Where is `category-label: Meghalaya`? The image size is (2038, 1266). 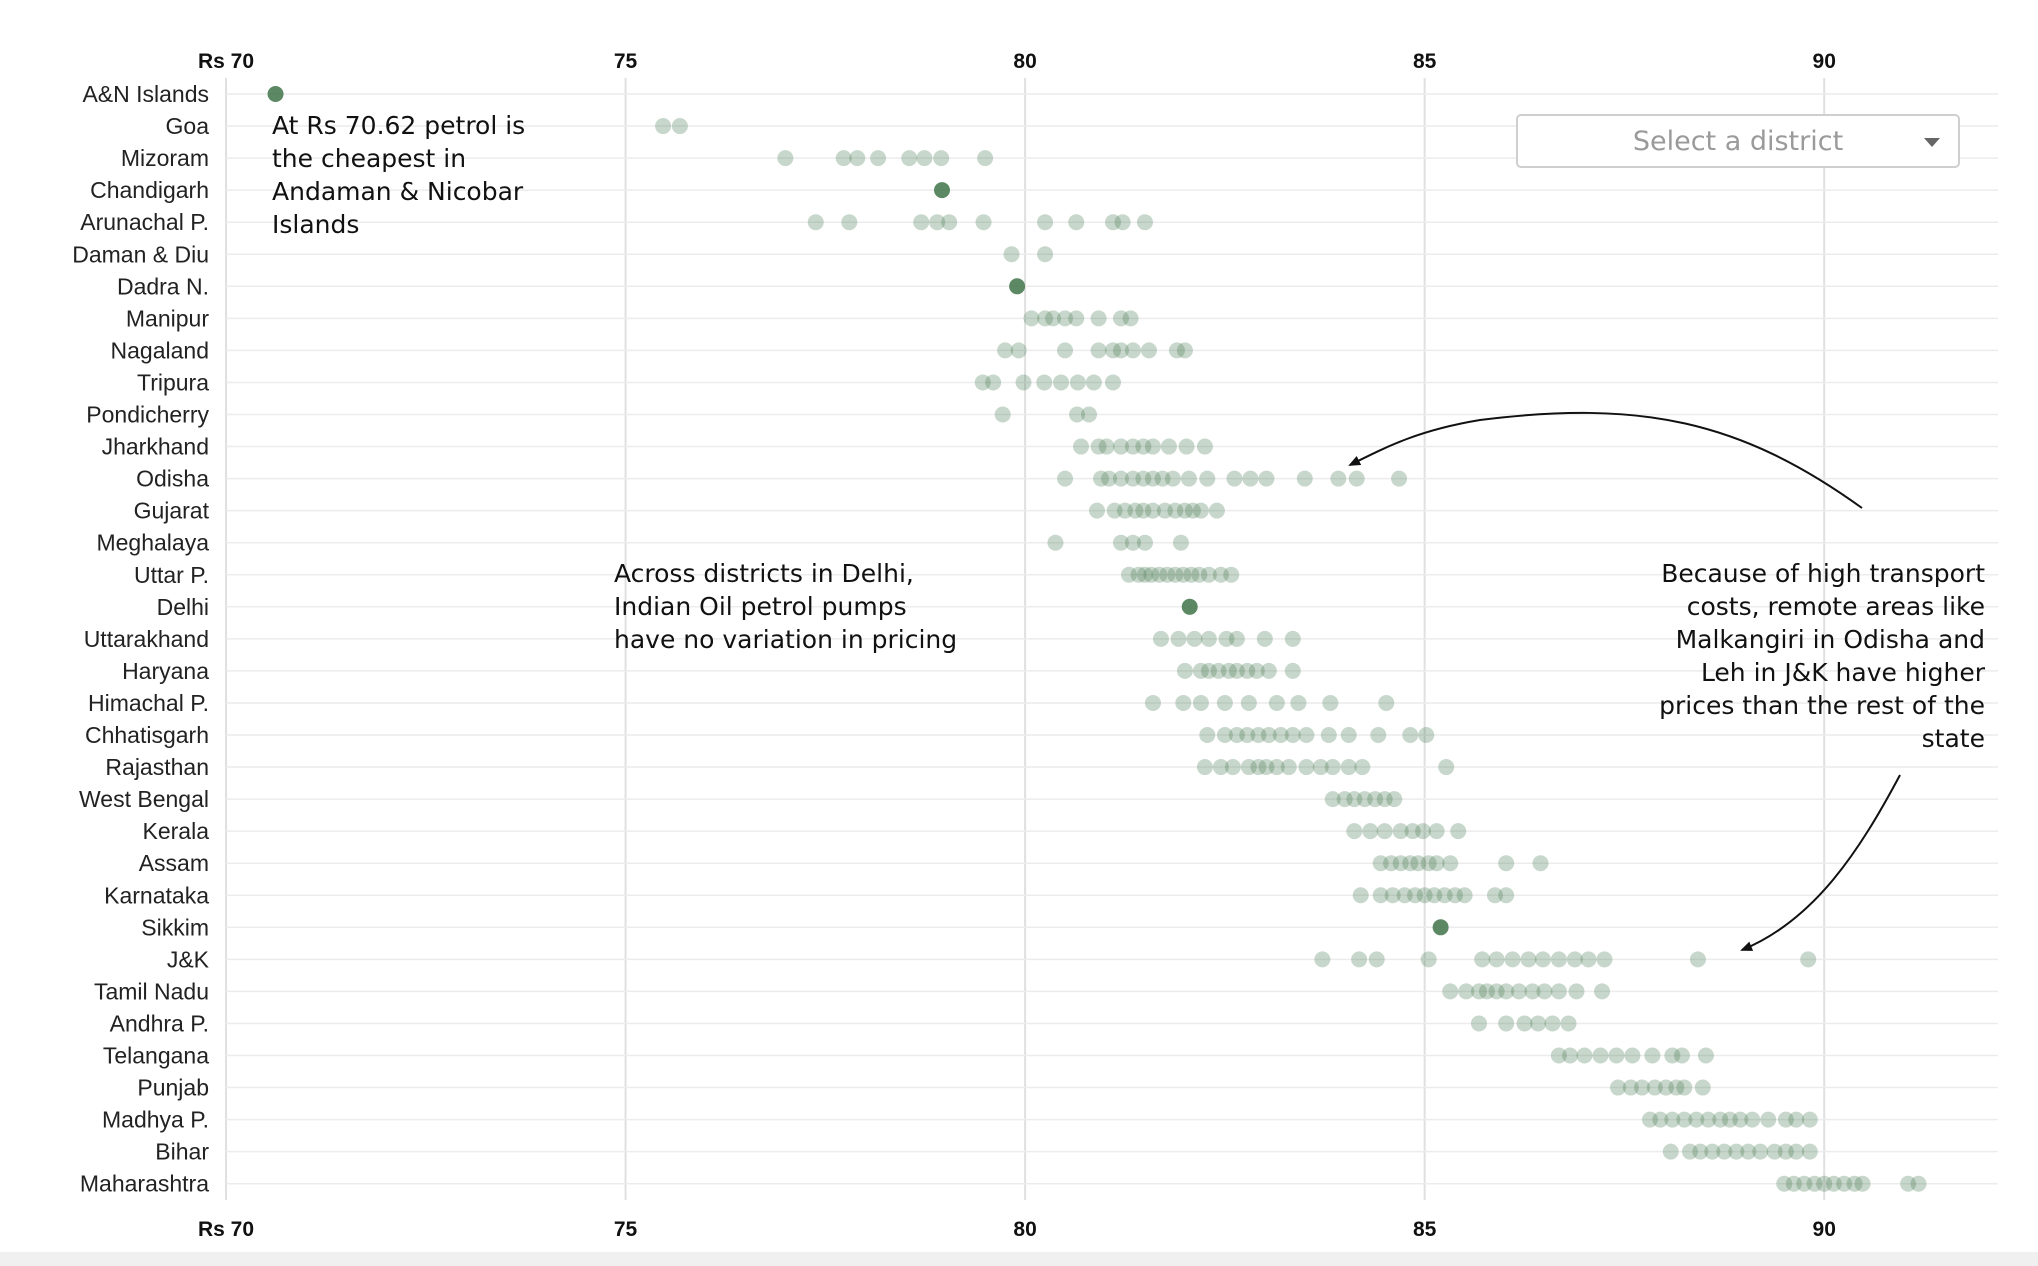 category-label: Meghalaya is located at coordinates (152, 543).